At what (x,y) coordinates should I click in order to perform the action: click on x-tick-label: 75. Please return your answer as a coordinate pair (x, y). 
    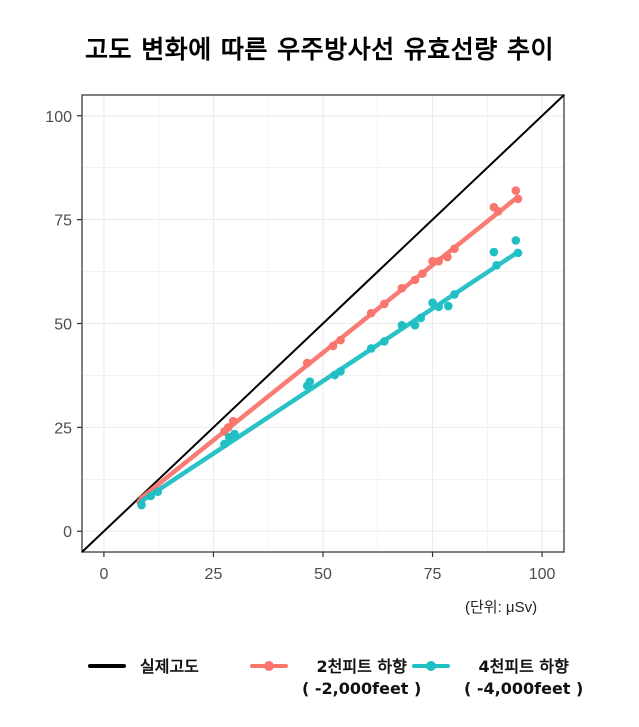
    Looking at the image, I should click on (433, 574).